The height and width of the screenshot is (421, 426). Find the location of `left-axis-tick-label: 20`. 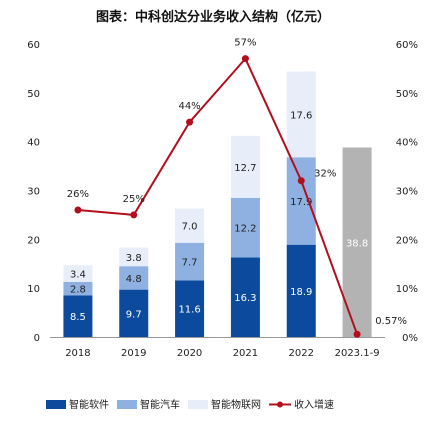

left-axis-tick-label: 20 is located at coordinates (33, 240).